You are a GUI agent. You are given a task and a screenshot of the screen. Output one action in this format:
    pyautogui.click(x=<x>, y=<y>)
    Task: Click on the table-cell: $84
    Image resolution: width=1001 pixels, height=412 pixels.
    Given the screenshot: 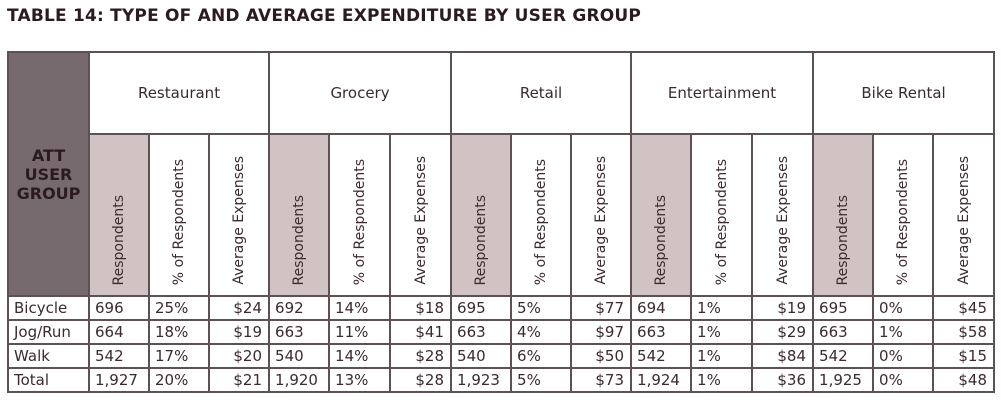 What is the action you would take?
    pyautogui.click(x=783, y=356)
    